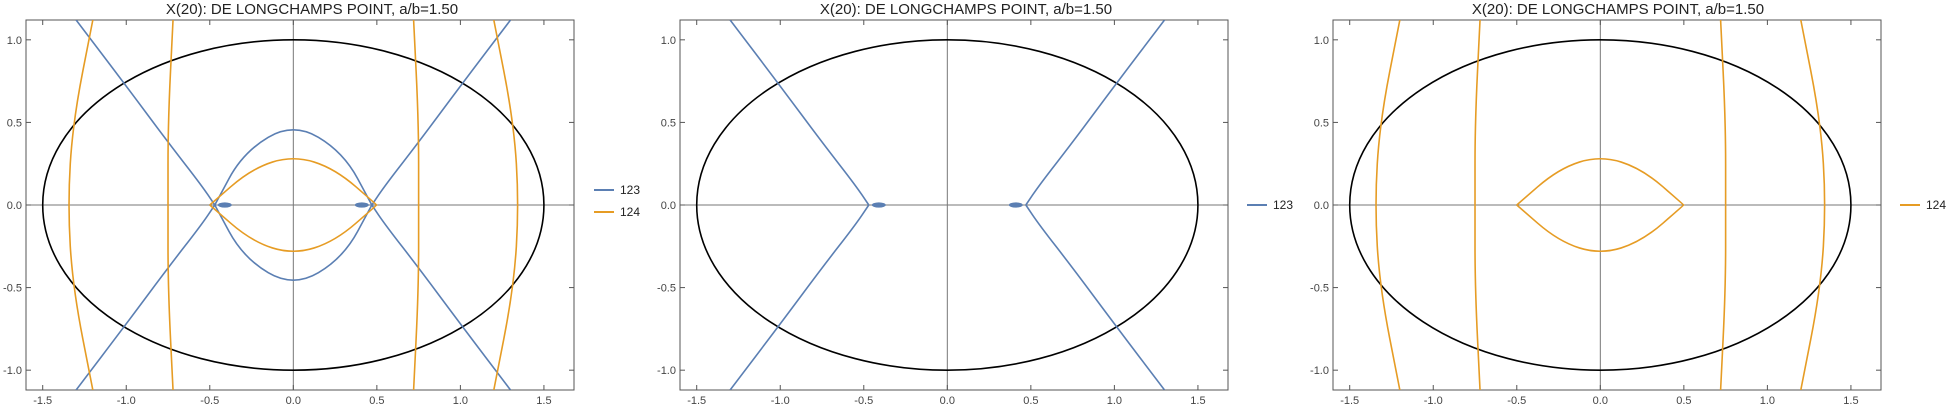 This screenshot has width=1947, height=406. What do you see at coordinates (1923, 205) in the screenshot?
I see `legend: 124` at bounding box center [1923, 205].